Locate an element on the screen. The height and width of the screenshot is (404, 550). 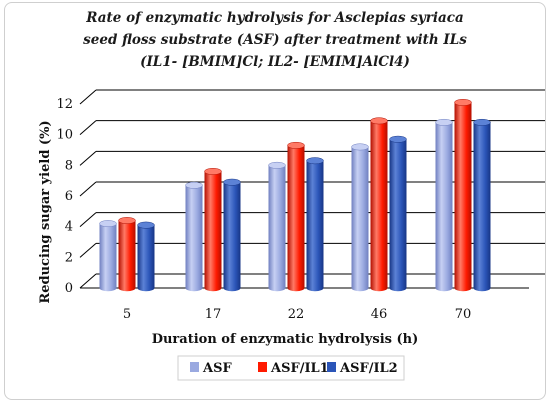
y-tick-label: 12 is located at coordinates (64, 104).